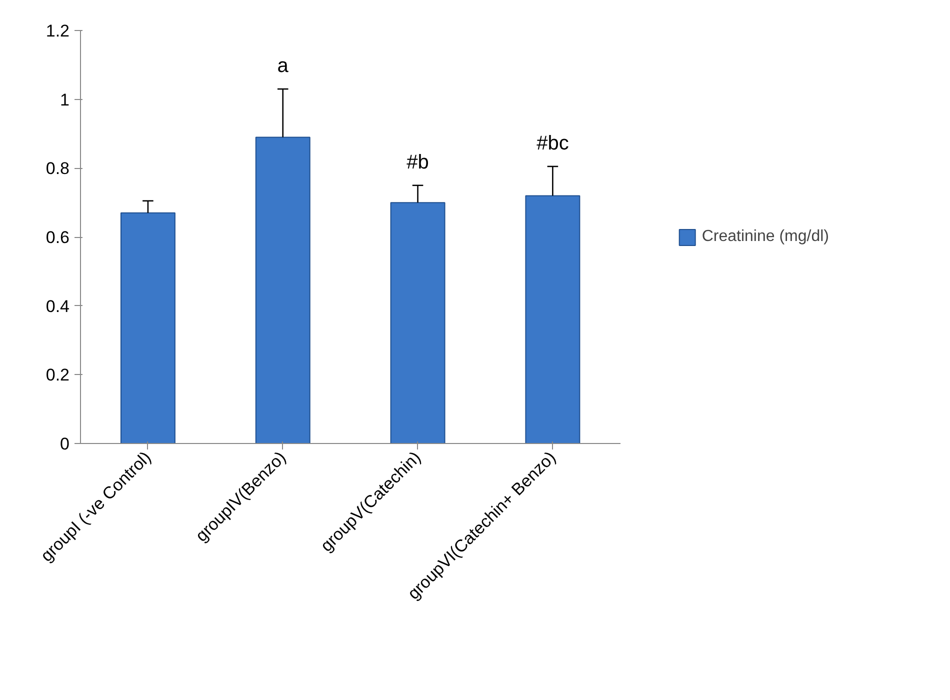 This screenshot has width=950, height=700. Describe the element at coordinates (552, 143) in the screenshot. I see `annotation: #bc` at that location.